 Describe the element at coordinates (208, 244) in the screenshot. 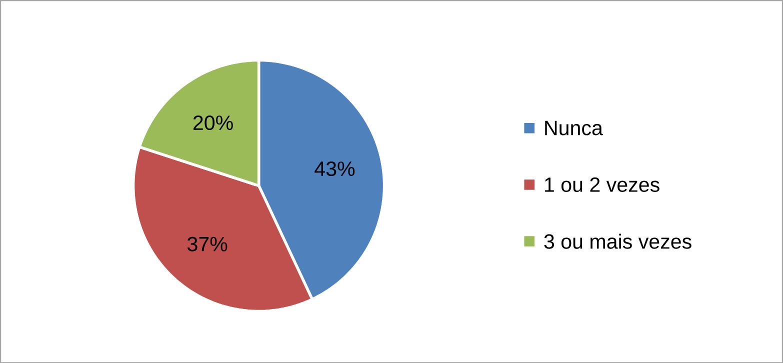

I see `data-label: 37%` at that location.